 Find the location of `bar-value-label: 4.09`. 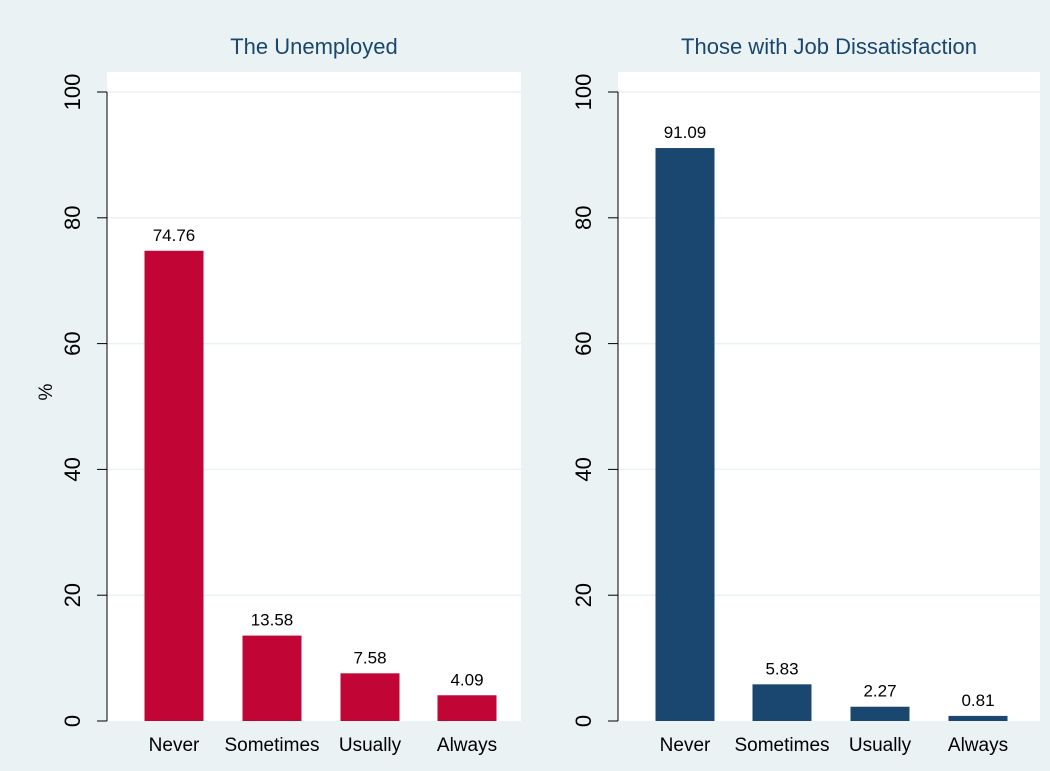

bar-value-label: 4.09 is located at coordinates (466, 679).